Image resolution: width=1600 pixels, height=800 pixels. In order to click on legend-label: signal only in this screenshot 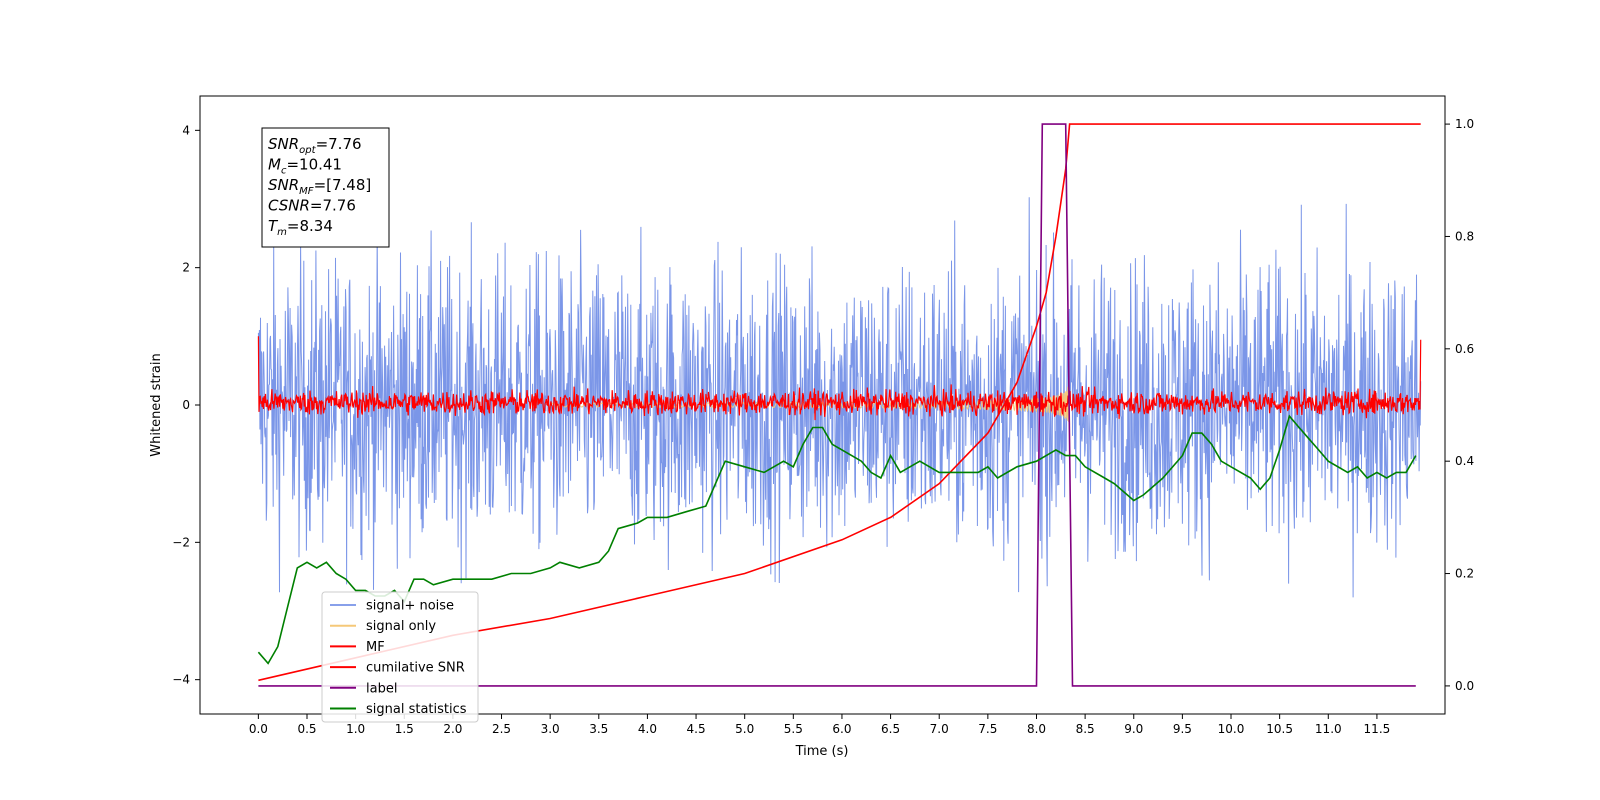, I will do `click(401, 626)`.